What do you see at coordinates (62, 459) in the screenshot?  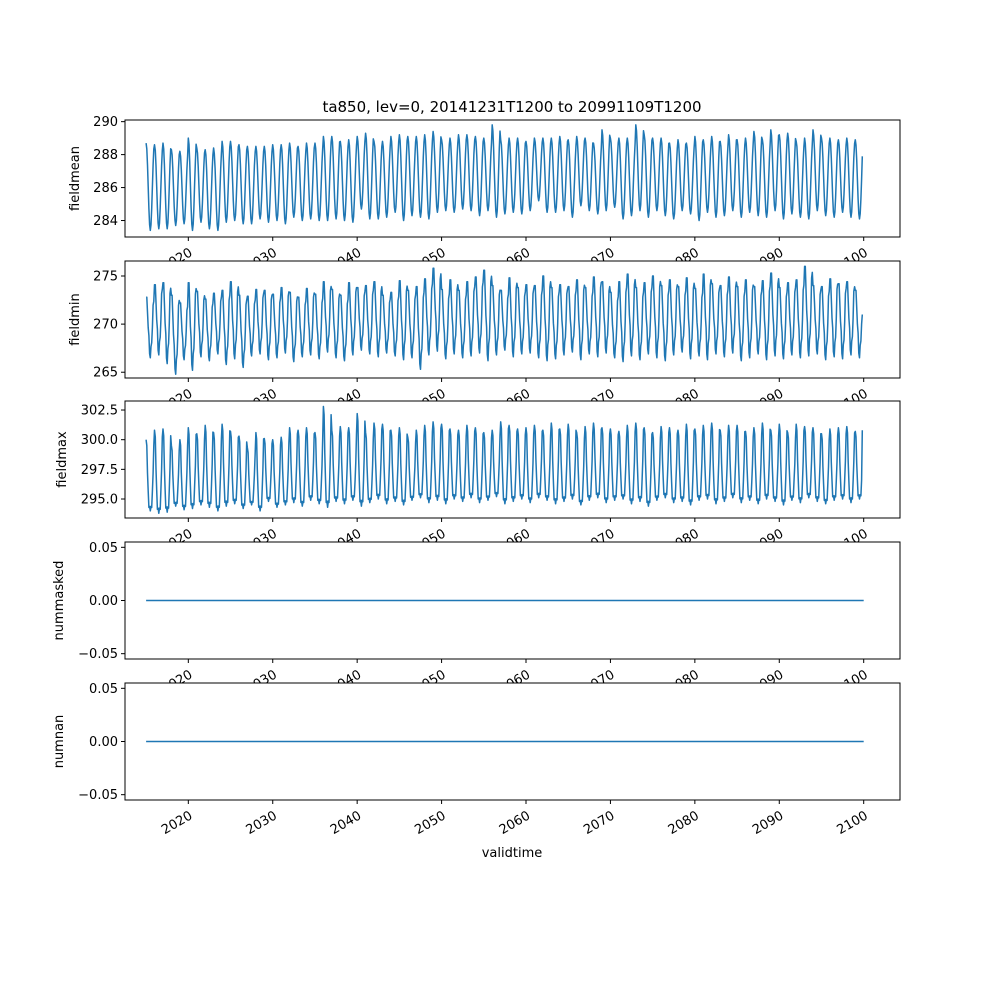 I see `y-axis-label: fieldmax` at bounding box center [62, 459].